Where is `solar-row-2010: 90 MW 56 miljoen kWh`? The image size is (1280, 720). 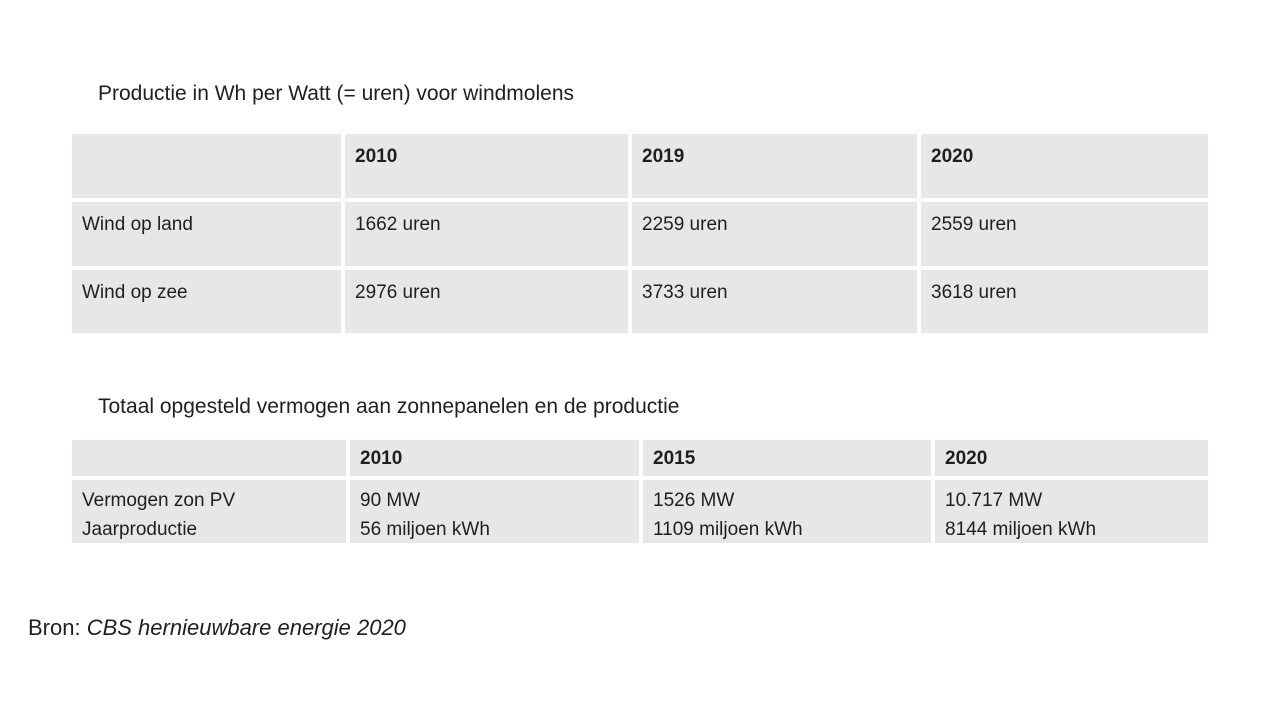
solar-row-2010: 90 MW 56 miljoen kWh is located at coordinates (494, 511).